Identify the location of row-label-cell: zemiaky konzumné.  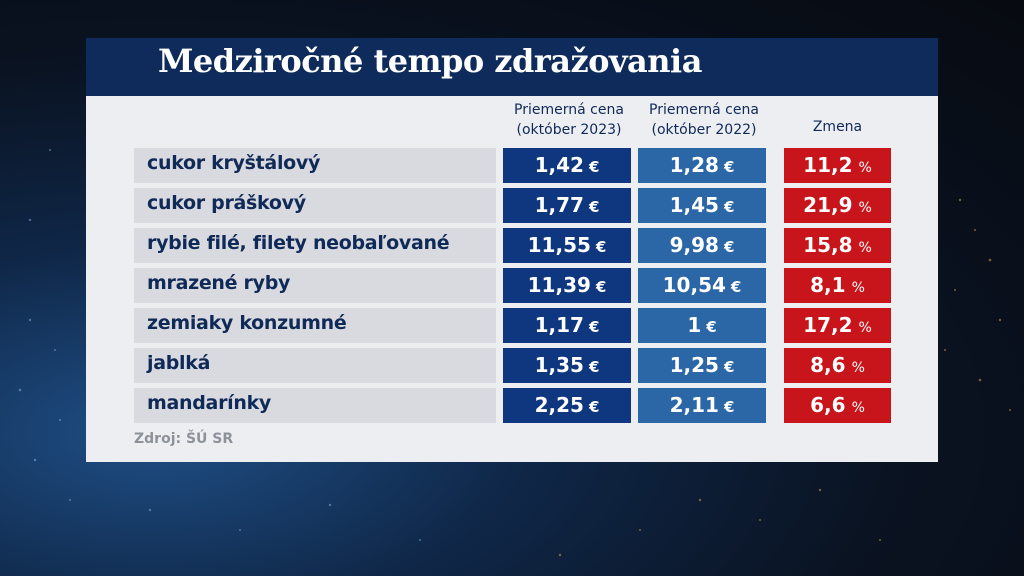
(315, 325).